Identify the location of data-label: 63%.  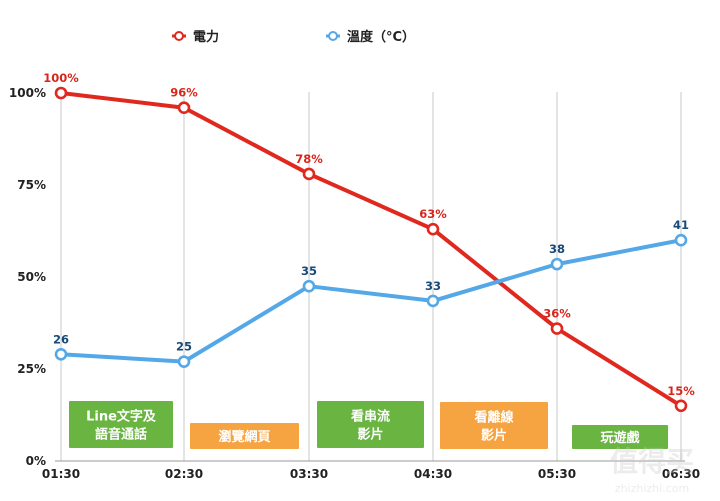
(433, 214).